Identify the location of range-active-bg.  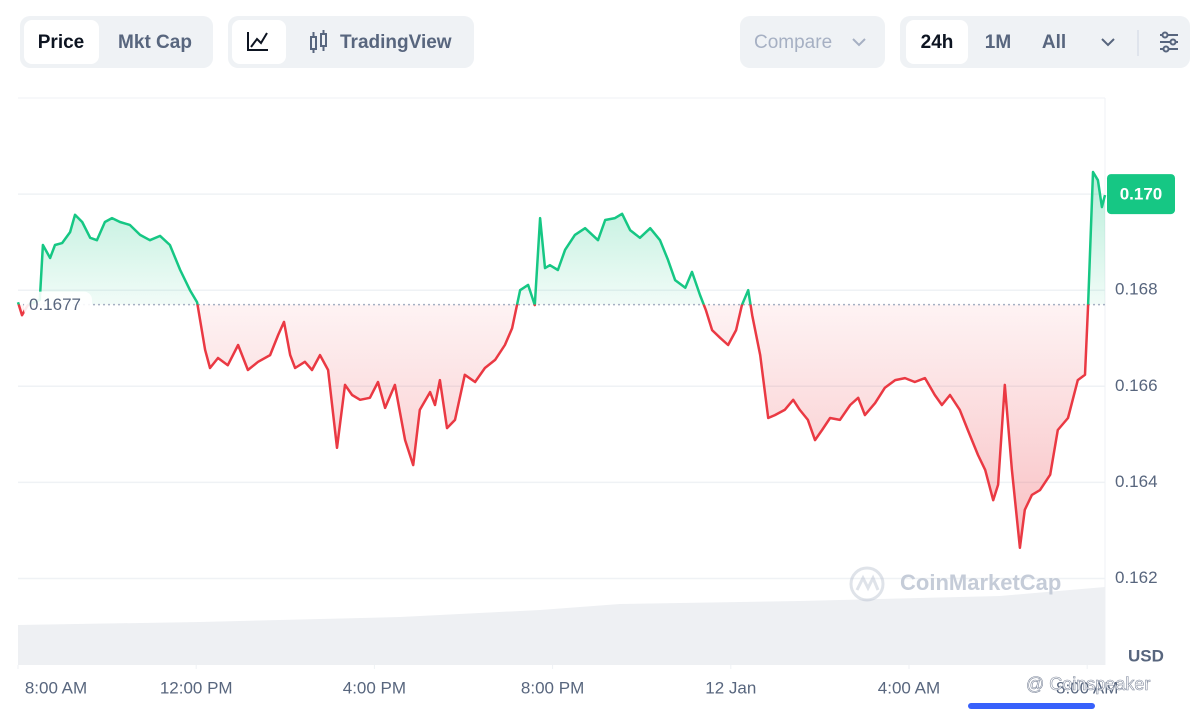
(937, 42).